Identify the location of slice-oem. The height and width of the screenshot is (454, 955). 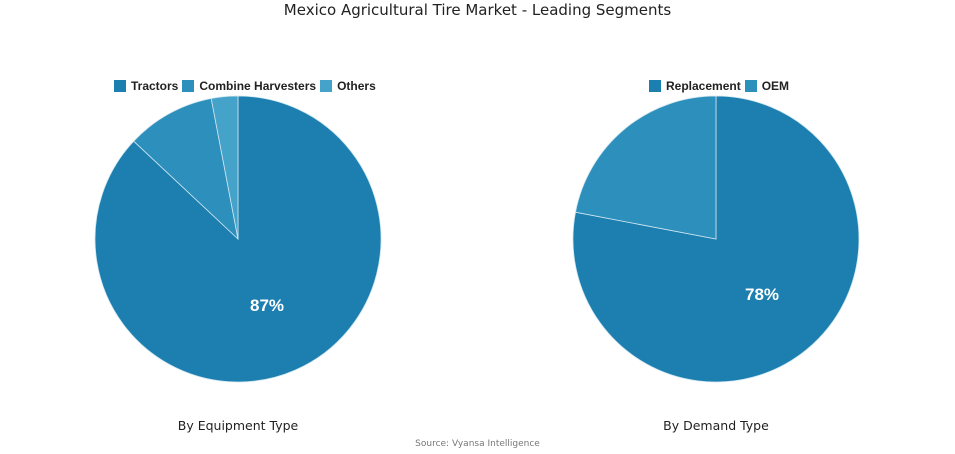
(646, 167).